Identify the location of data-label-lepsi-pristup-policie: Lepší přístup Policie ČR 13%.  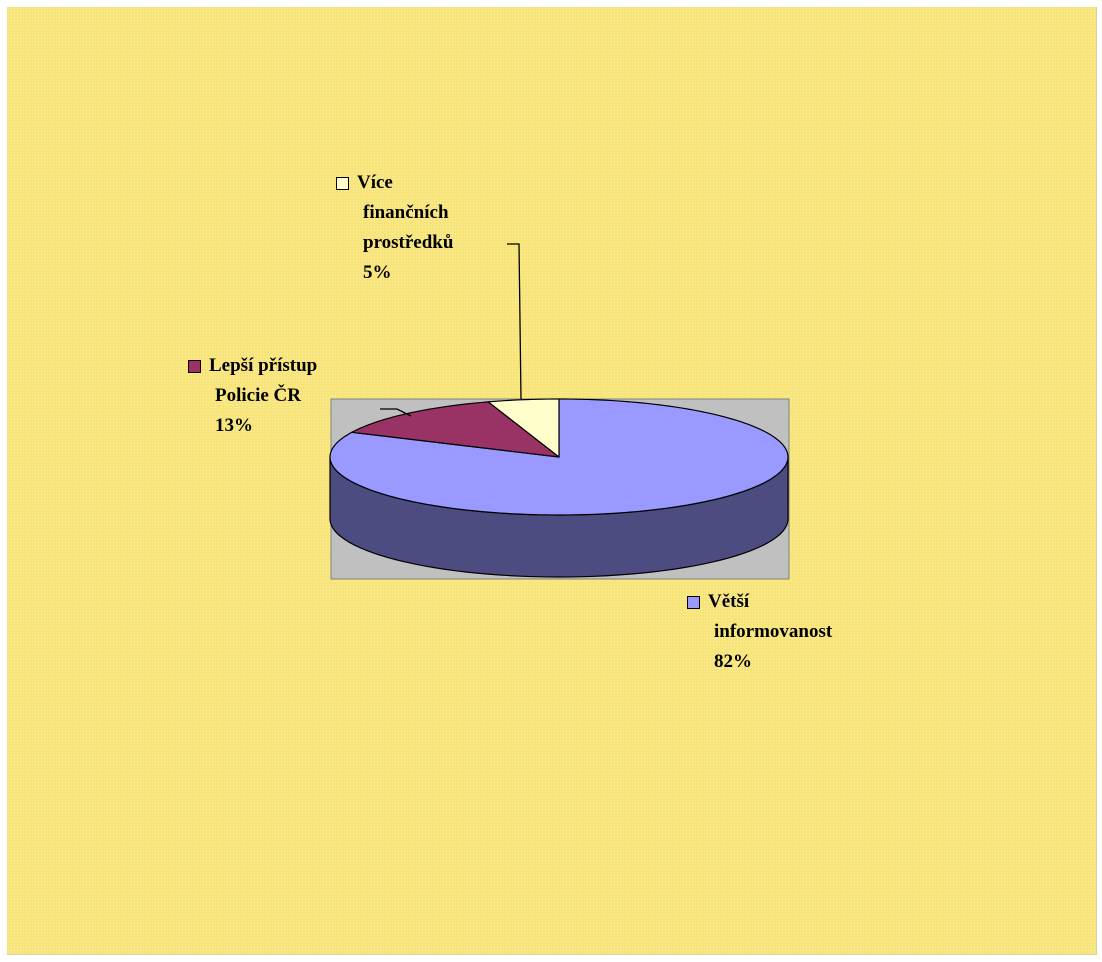
(252, 396).